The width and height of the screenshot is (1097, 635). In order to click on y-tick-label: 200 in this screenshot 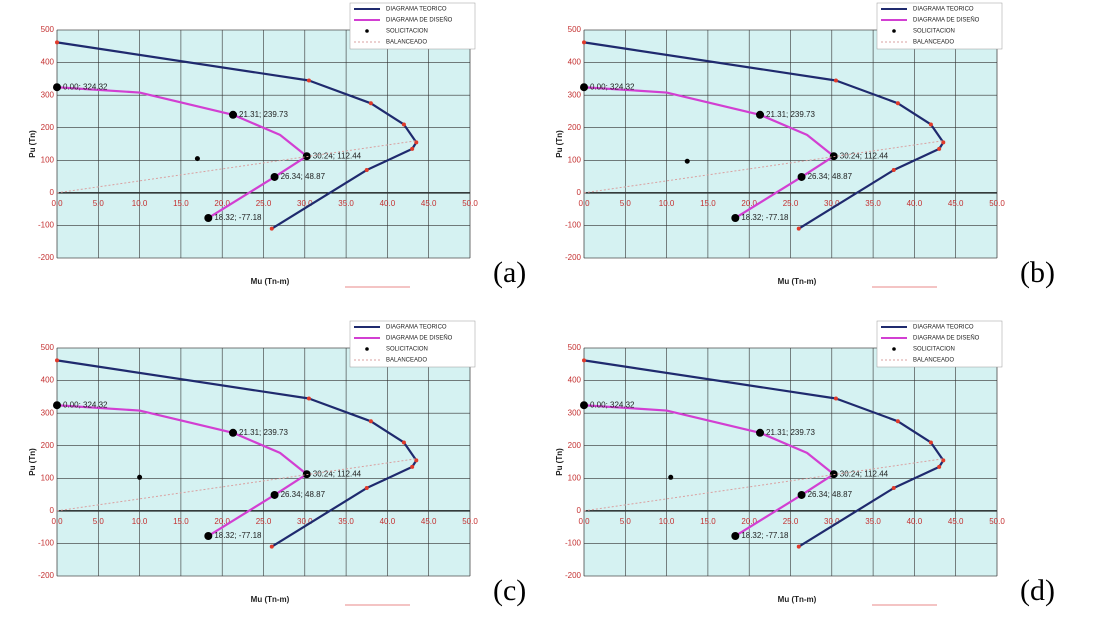, I will do `click(48, 127)`.